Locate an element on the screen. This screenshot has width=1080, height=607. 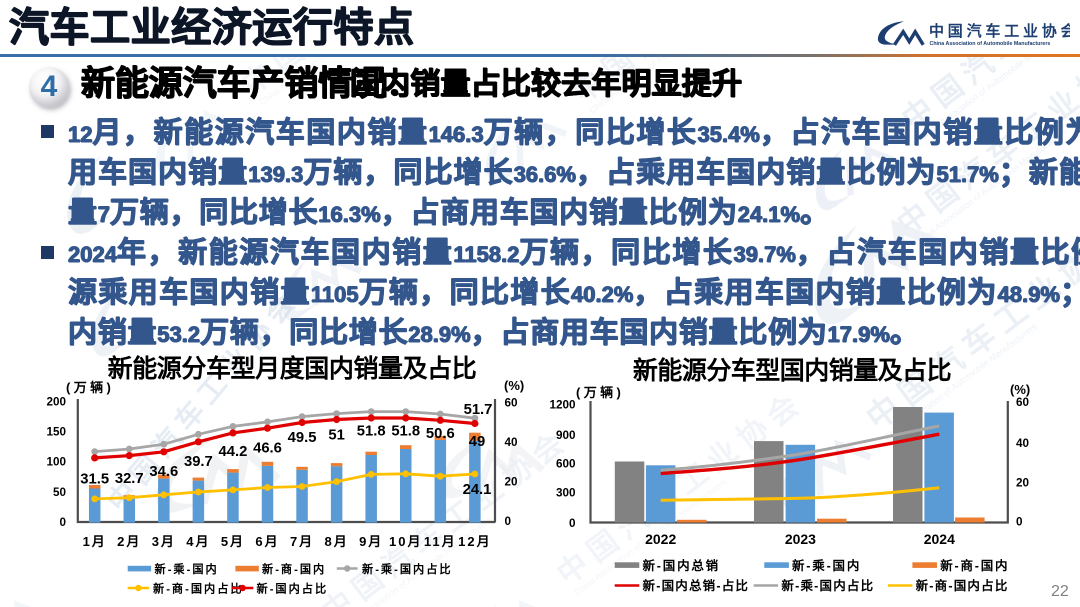
svg-text: 新能源分车型国内销量及占比 is located at coordinates (792, 370).